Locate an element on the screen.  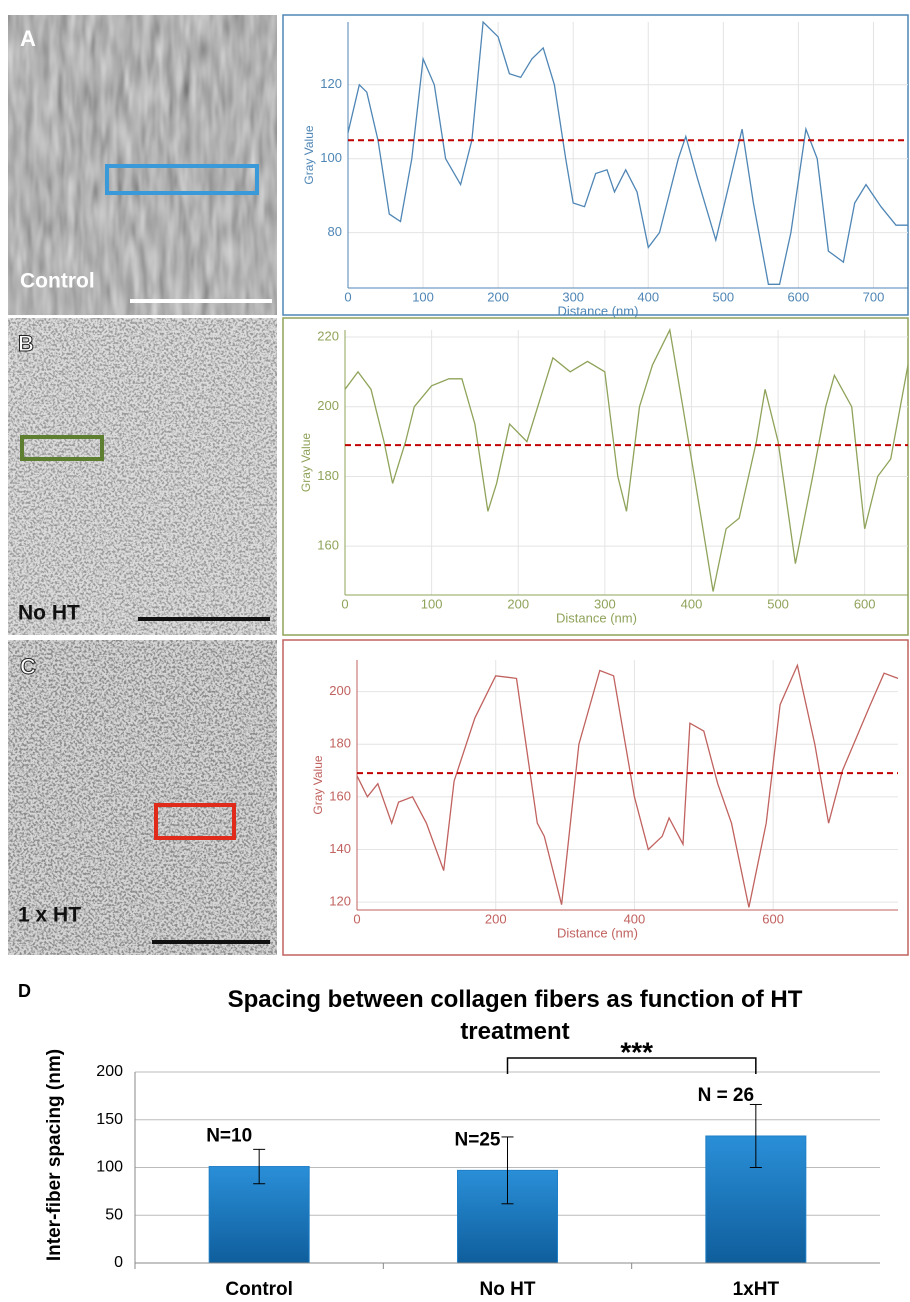
y-tick-label: 150 is located at coordinates (109, 1119).